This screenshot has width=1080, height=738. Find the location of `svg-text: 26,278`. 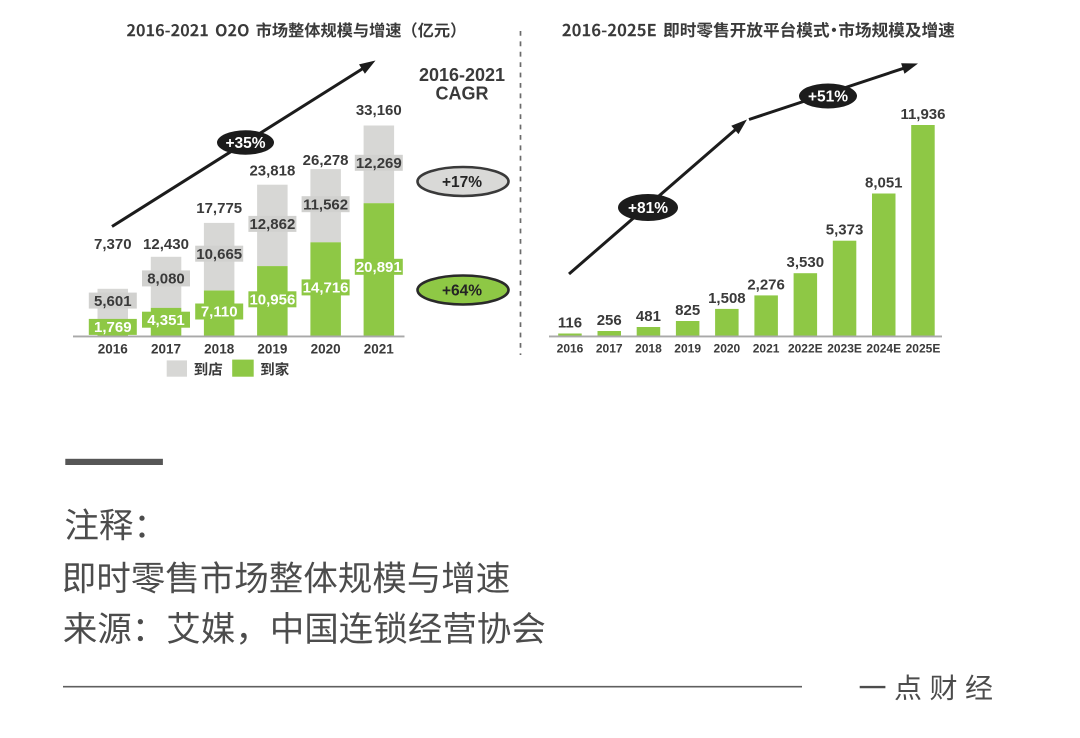

svg-text: 26,278 is located at coordinates (326, 160).